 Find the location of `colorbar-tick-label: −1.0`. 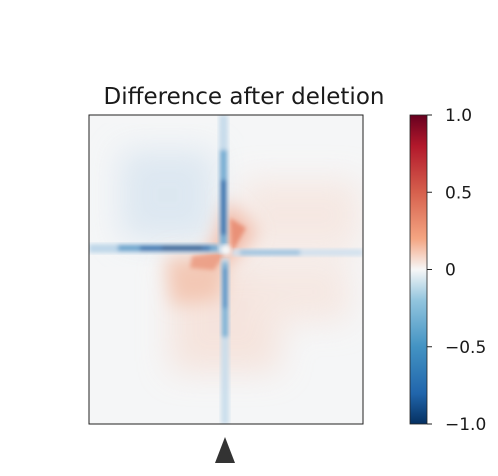

colorbar-tick-label: −1.0 is located at coordinates (465, 425).